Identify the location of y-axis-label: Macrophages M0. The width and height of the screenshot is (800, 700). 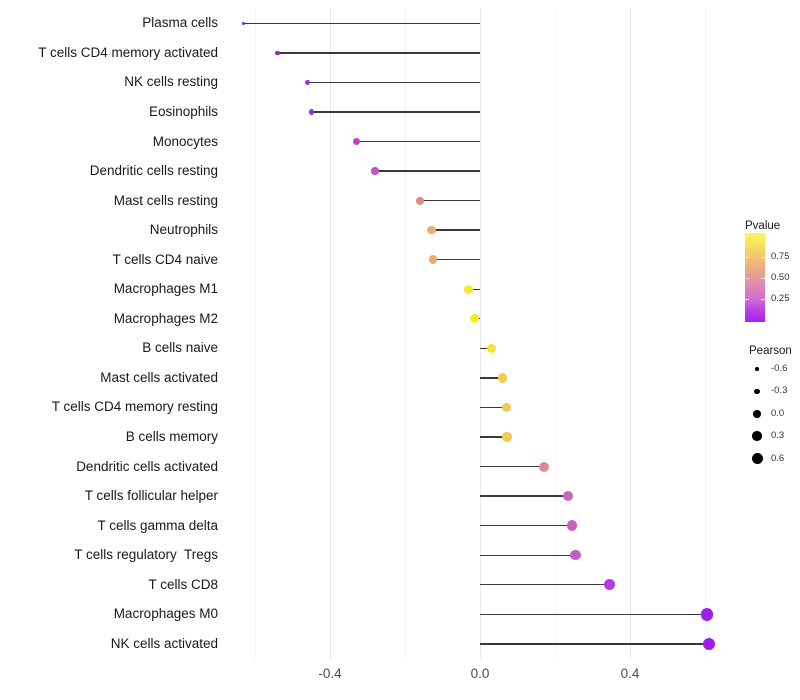
(165, 614).